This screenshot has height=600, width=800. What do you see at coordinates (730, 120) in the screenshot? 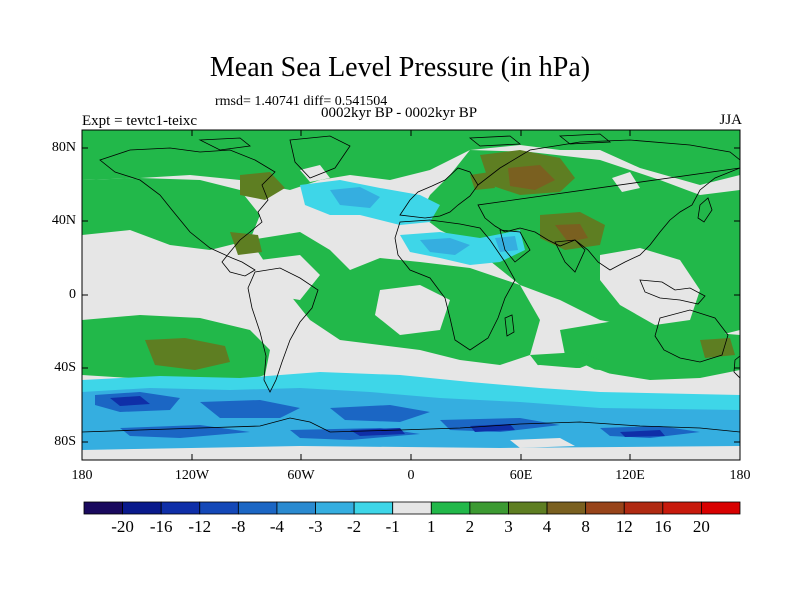
I see `season-label: JJA` at bounding box center [730, 120].